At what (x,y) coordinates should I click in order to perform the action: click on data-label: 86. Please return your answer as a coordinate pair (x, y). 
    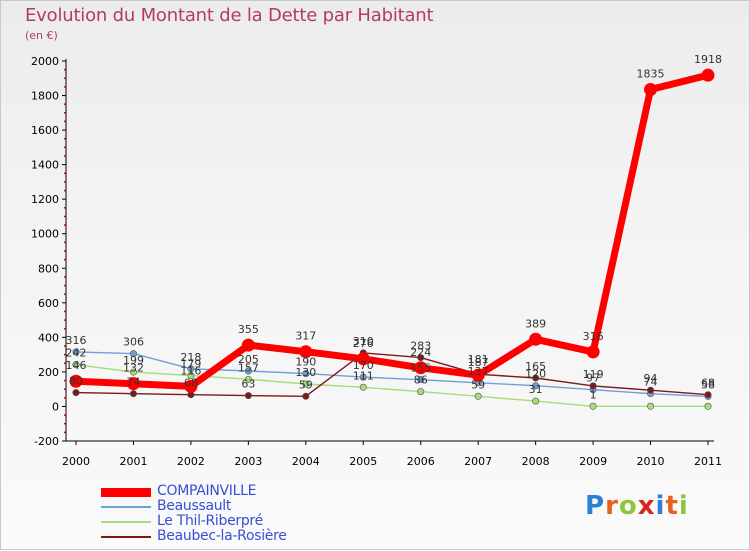
    Looking at the image, I should click on (421, 380).